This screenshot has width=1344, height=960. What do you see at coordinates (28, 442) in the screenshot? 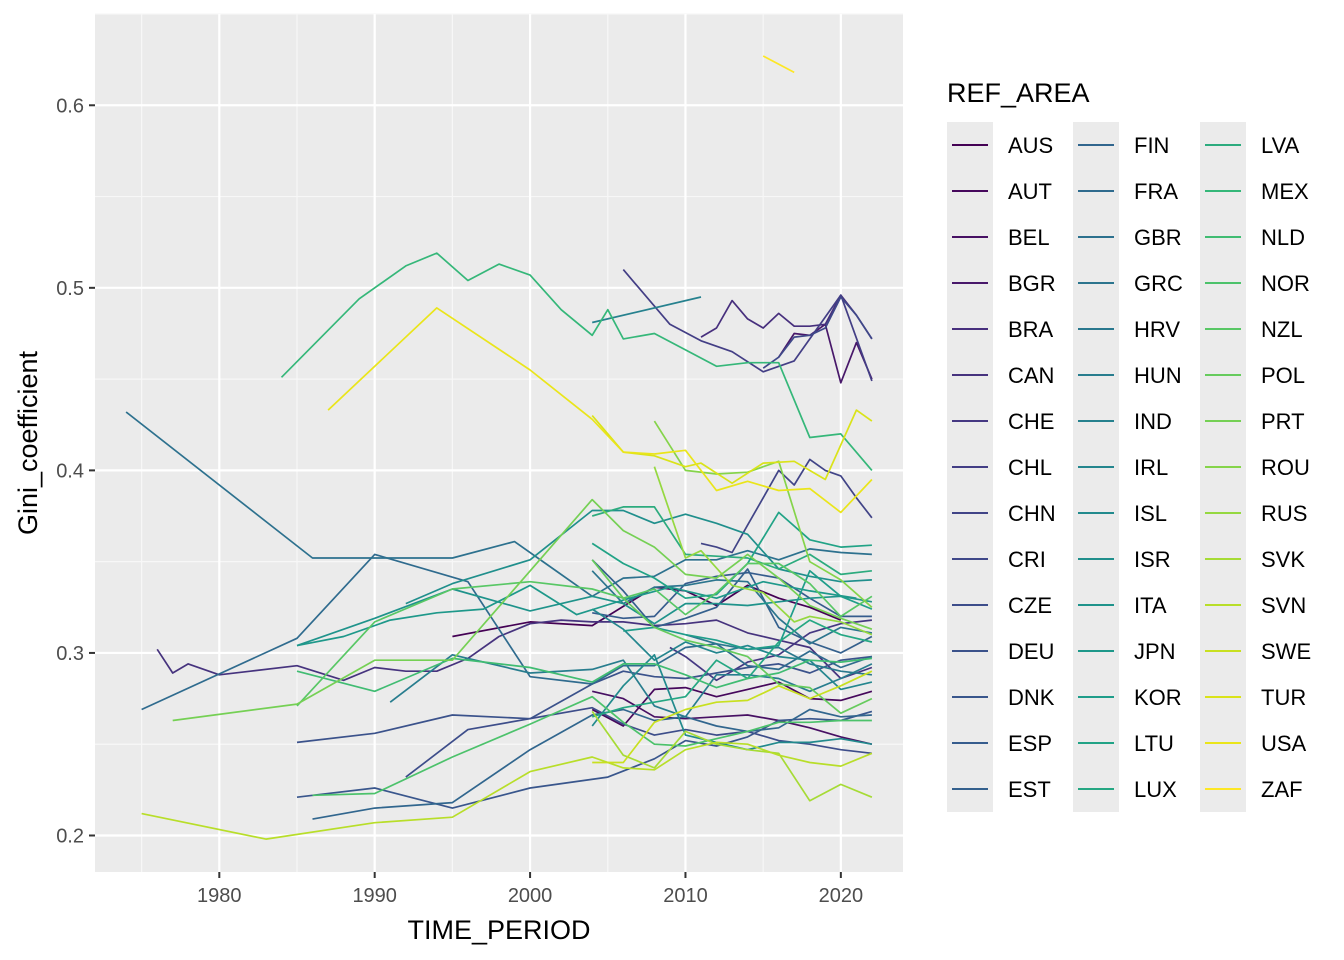
I see `y-axis-title: Gini_coefficient` at bounding box center [28, 442].